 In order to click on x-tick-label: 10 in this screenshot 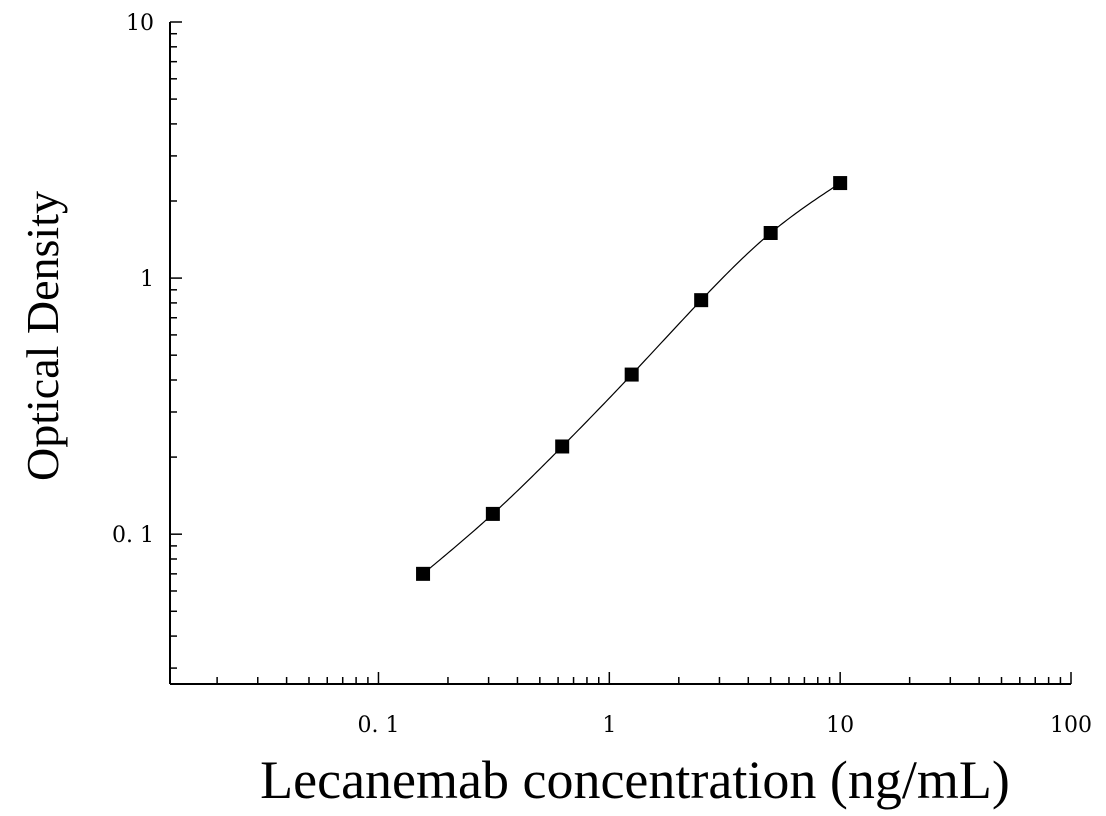, I will do `click(840, 725)`.